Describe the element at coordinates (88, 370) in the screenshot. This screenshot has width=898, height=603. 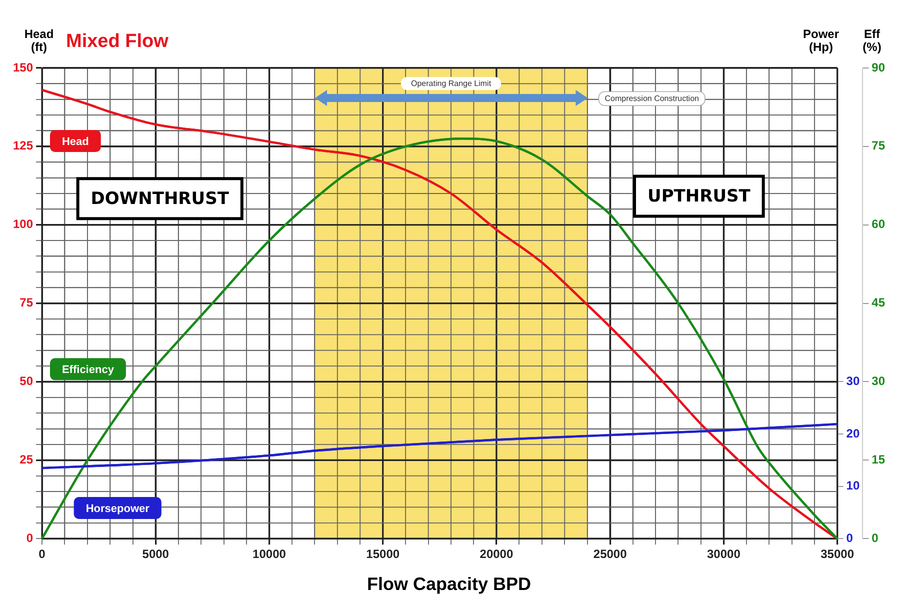
I see `text: Efficiency` at that location.